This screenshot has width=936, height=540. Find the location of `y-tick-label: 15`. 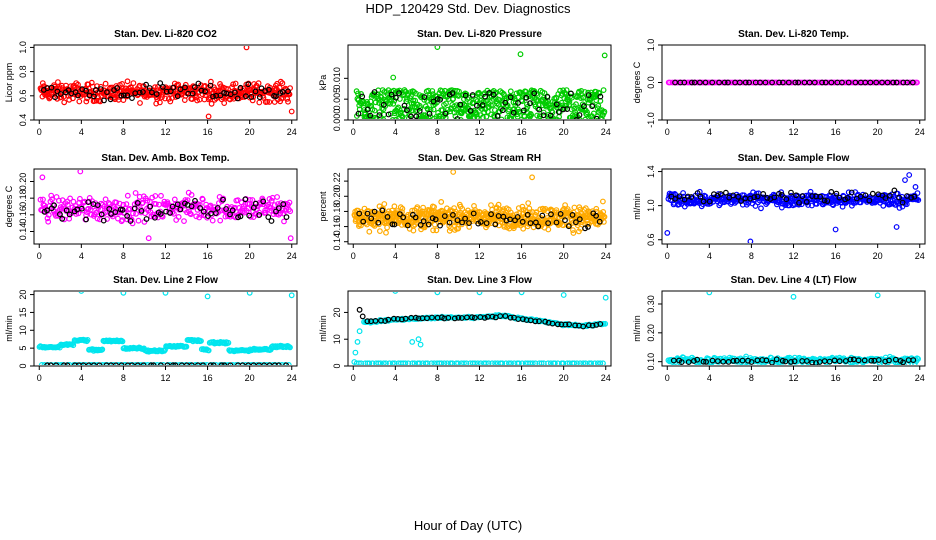

y-tick-label: 15 is located at coordinates (23, 312).